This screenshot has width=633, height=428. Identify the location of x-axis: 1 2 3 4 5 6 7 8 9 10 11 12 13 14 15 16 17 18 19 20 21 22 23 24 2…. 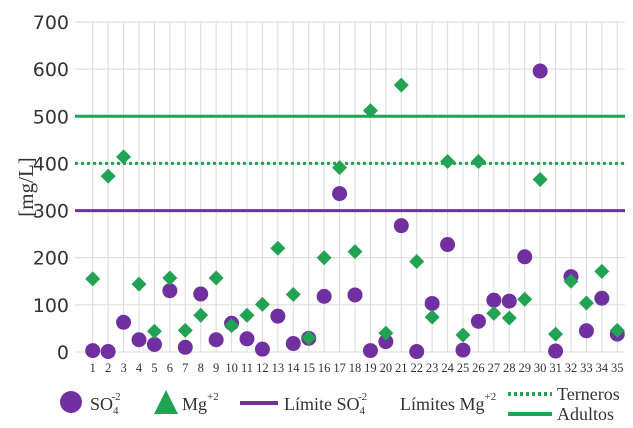
(357, 368).